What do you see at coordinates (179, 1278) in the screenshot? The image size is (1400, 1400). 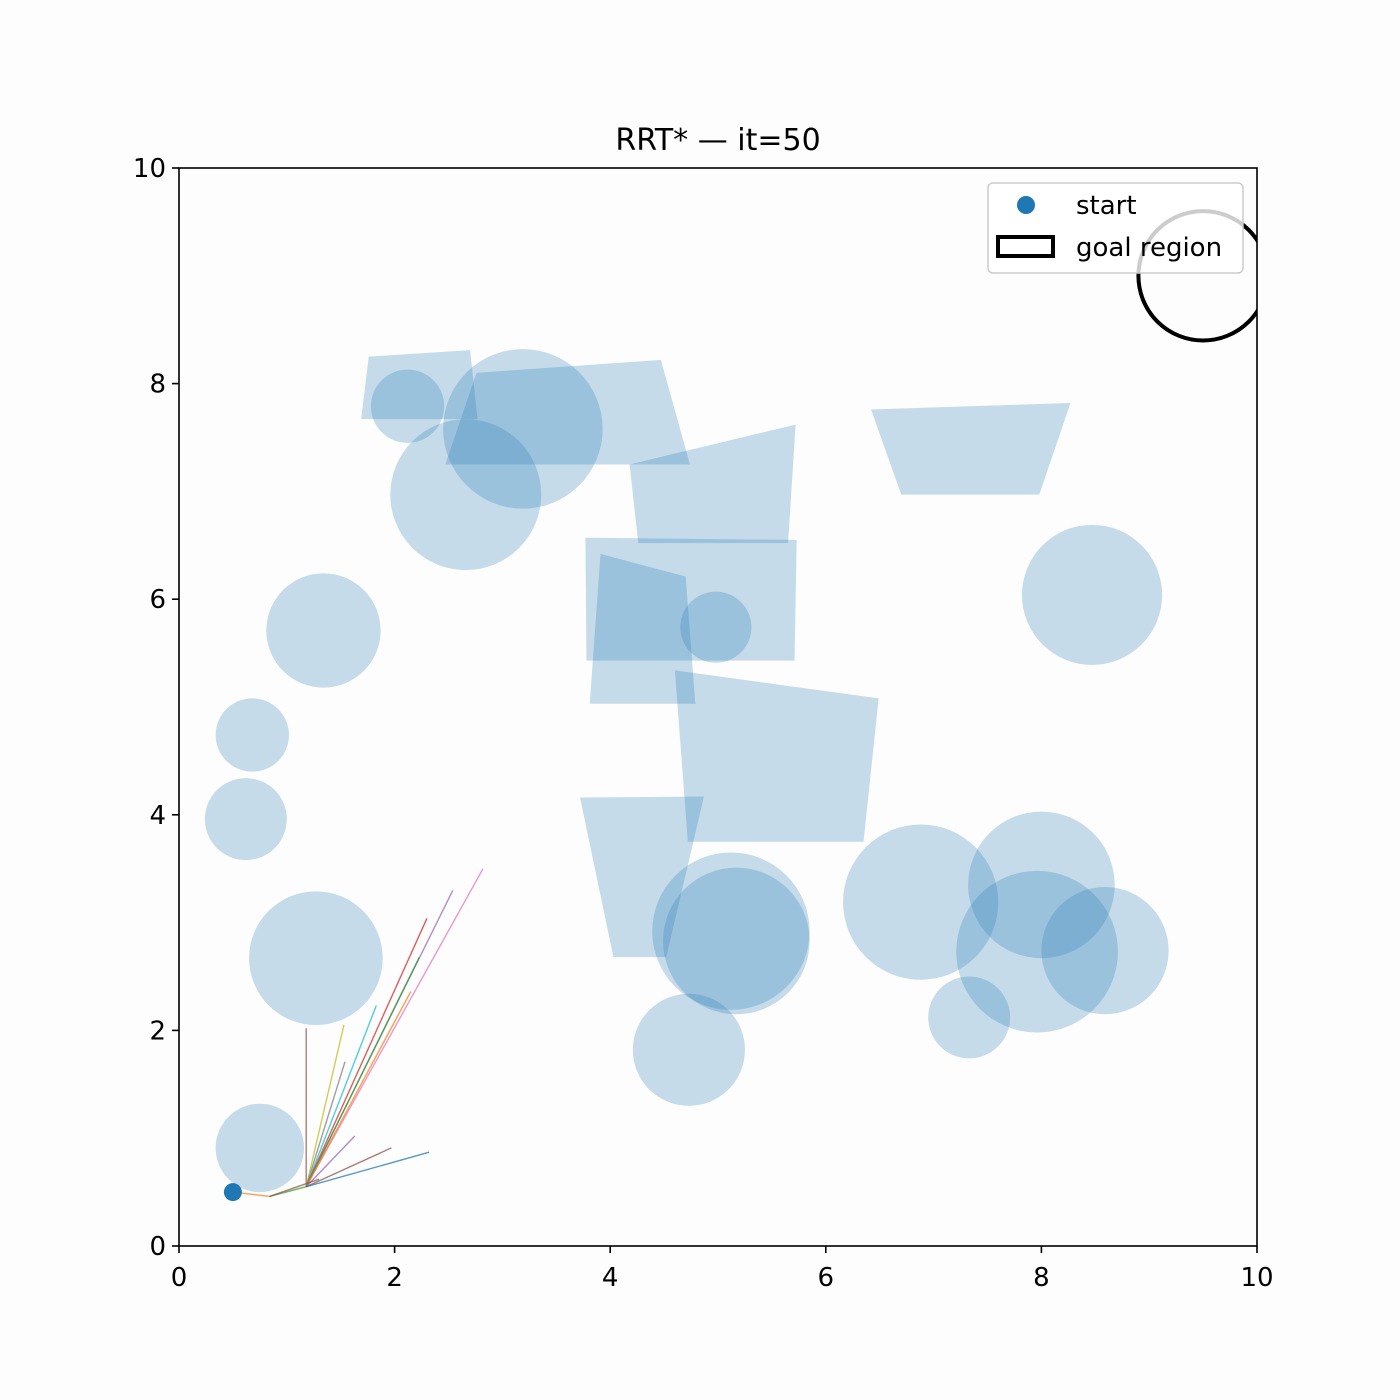 I see `x-tick-label: 0` at bounding box center [179, 1278].